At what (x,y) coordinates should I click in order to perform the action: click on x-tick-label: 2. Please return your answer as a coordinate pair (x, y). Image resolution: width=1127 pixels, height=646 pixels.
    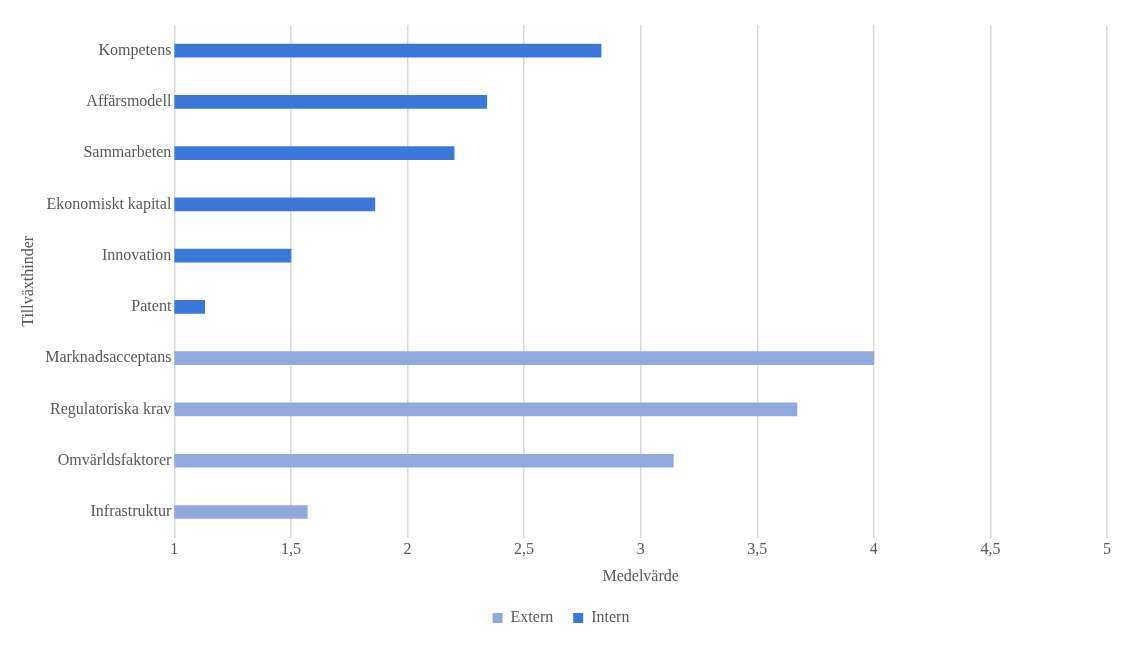
    Looking at the image, I should click on (407, 549).